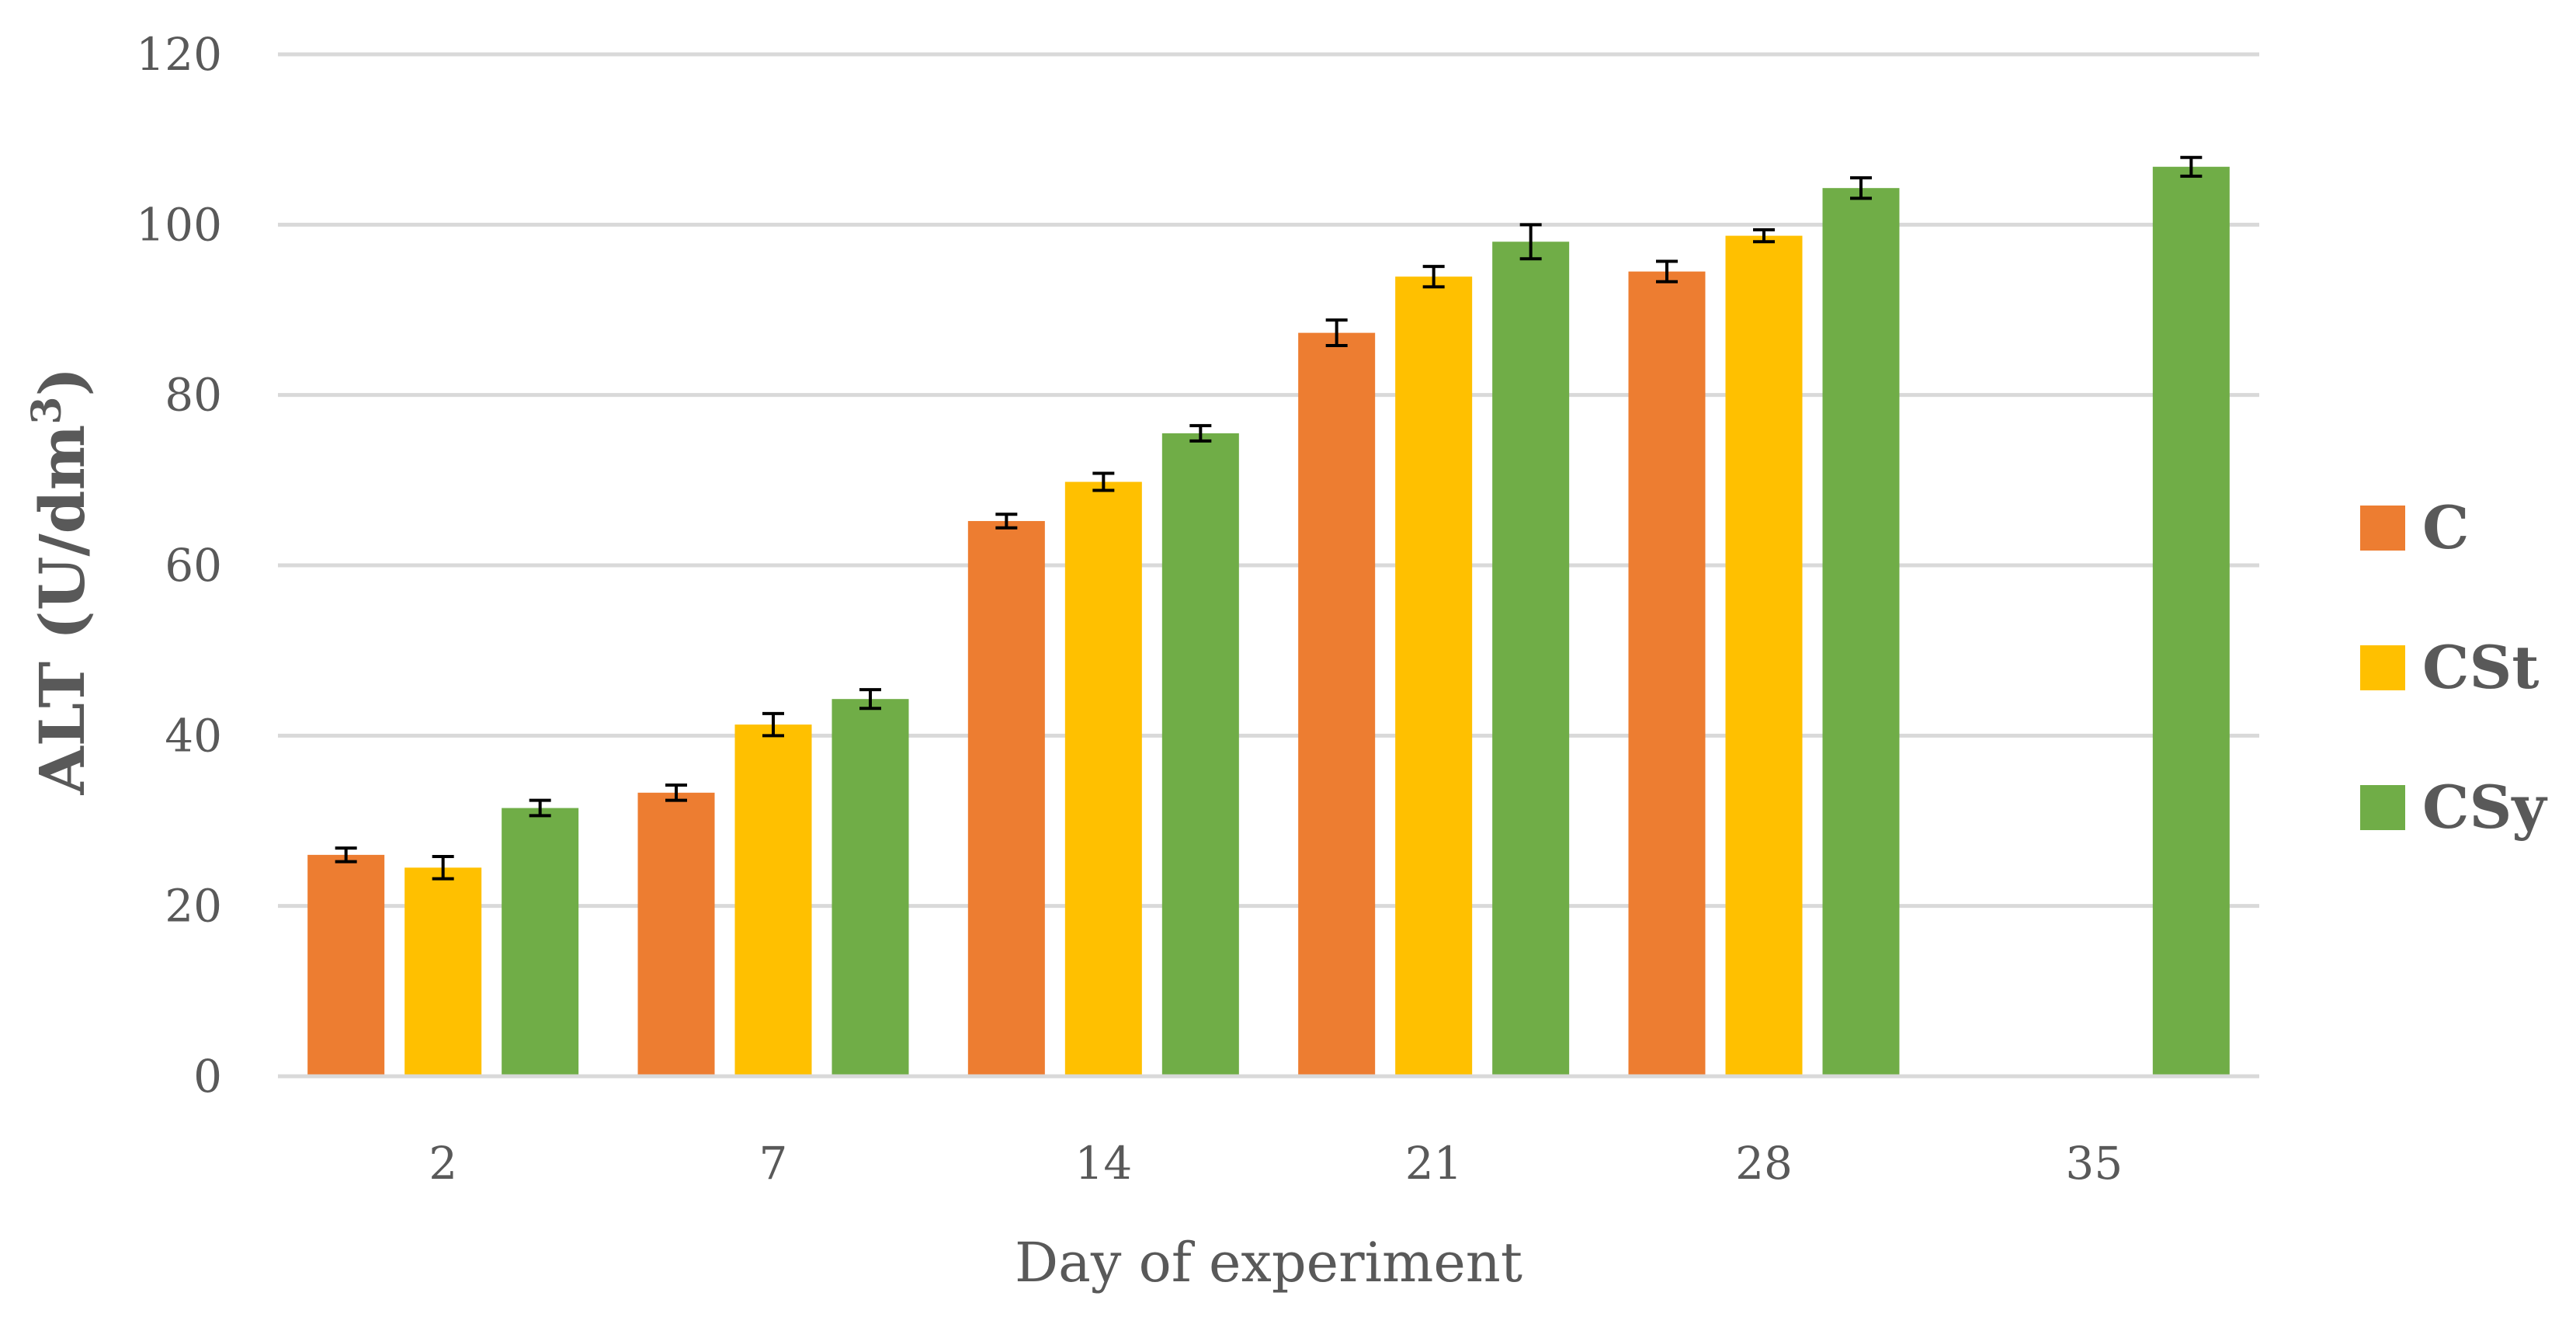 The image size is (2576, 1317). Describe the element at coordinates (2446, 527) in the screenshot. I see `legend-label-C: C` at that location.